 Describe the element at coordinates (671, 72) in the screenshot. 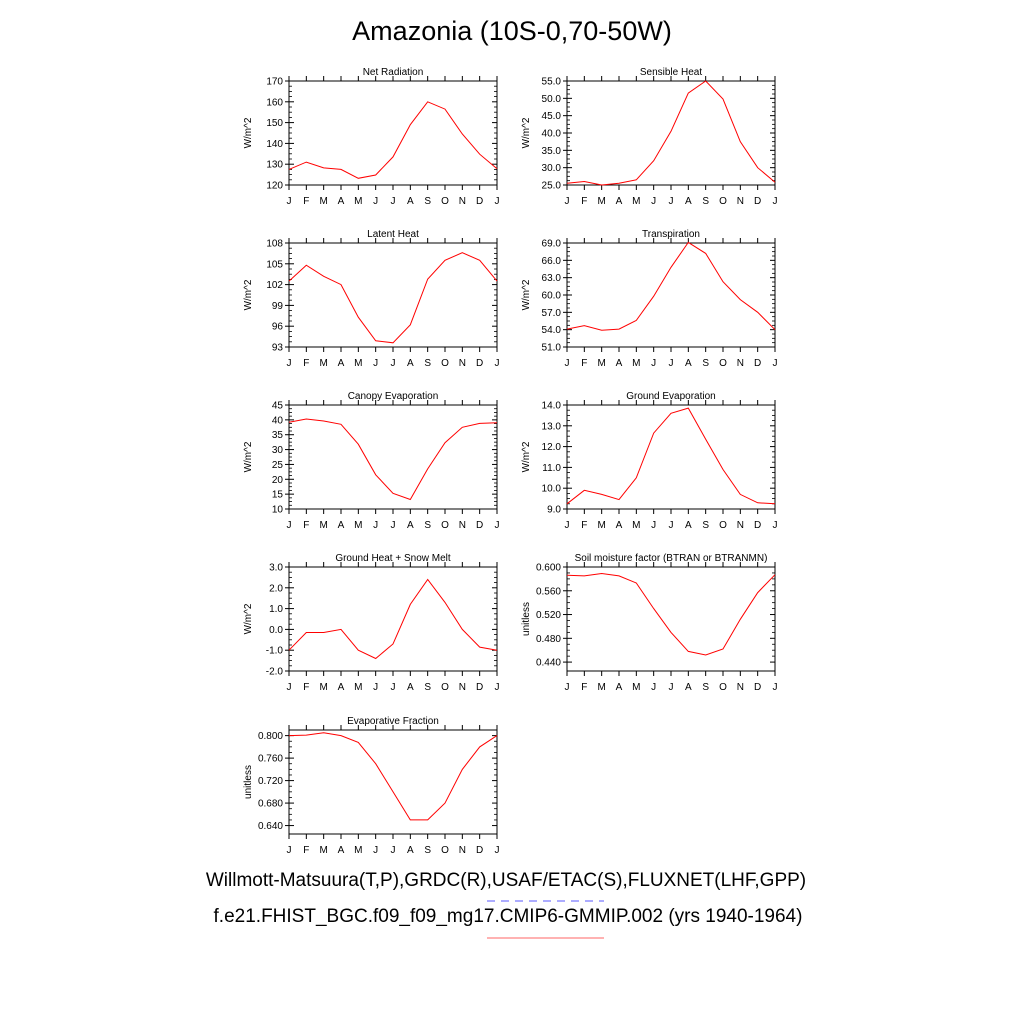

I see `panel-title: Sensible Heat` at that location.